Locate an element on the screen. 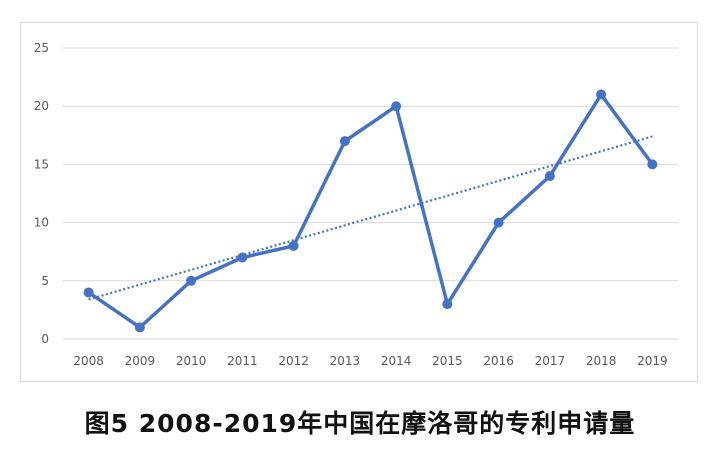 This screenshot has width=720, height=453. data-point-2008 is located at coordinates (88, 292).